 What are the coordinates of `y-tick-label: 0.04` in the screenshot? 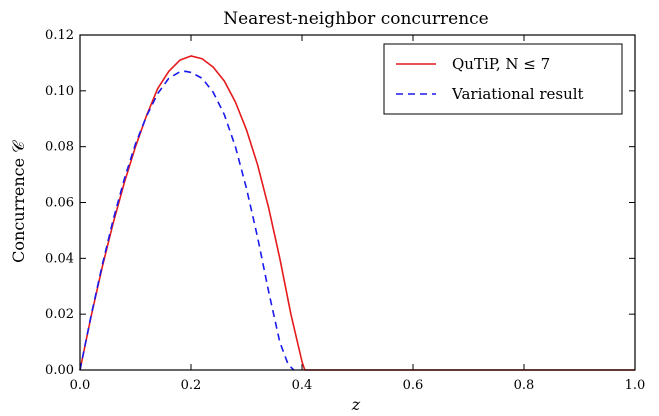 It's located at (59, 258).